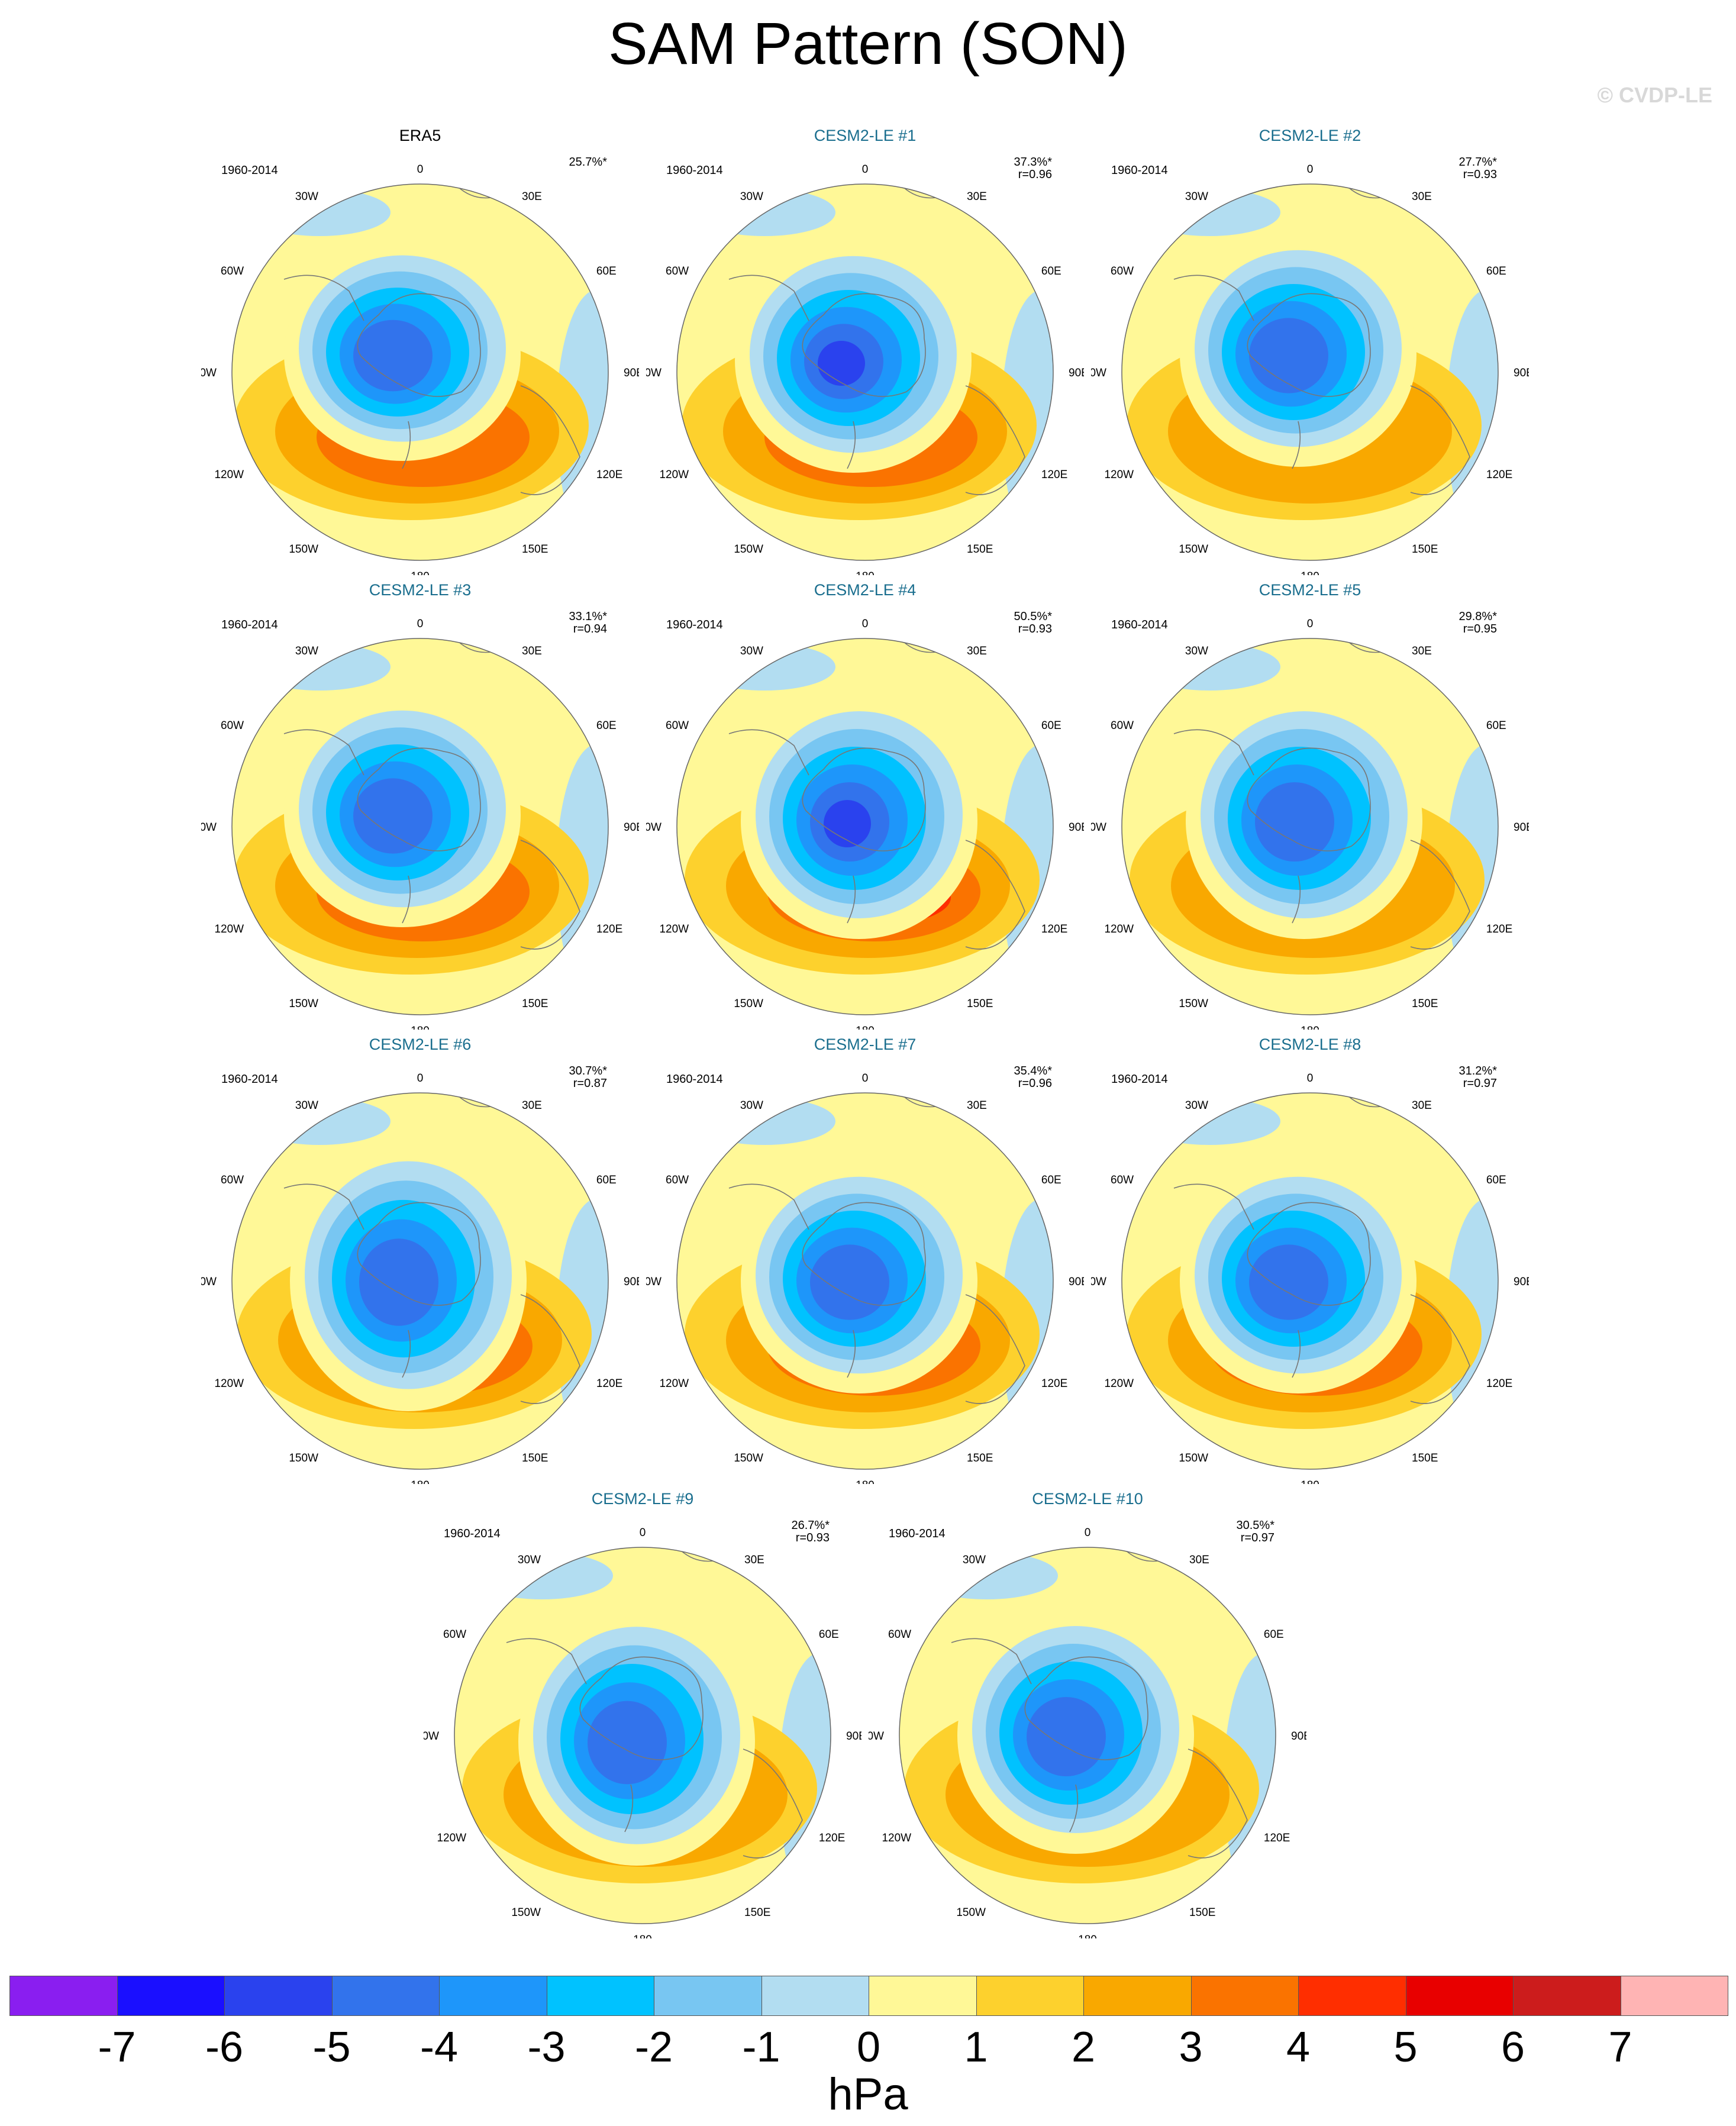  I want to click on pattern-correlation: r=0.93, so click(1035, 628).